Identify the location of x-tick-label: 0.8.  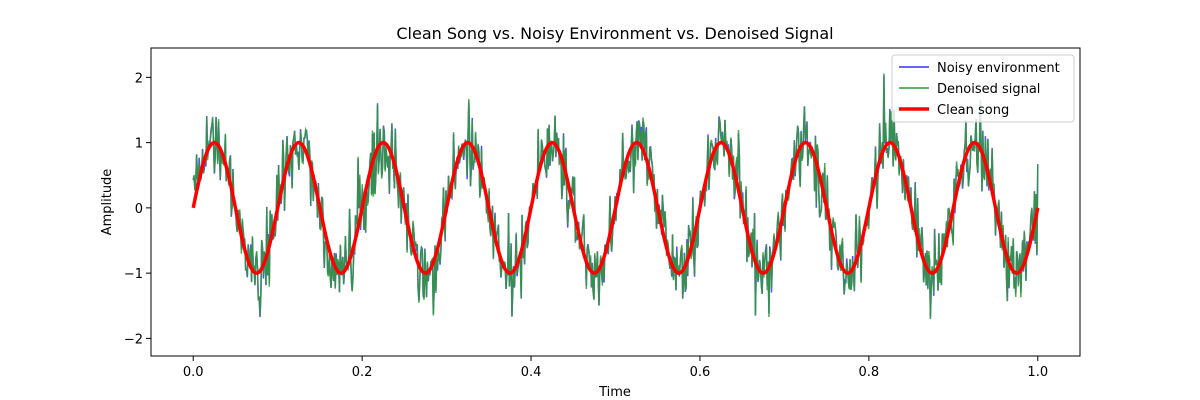
(869, 372).